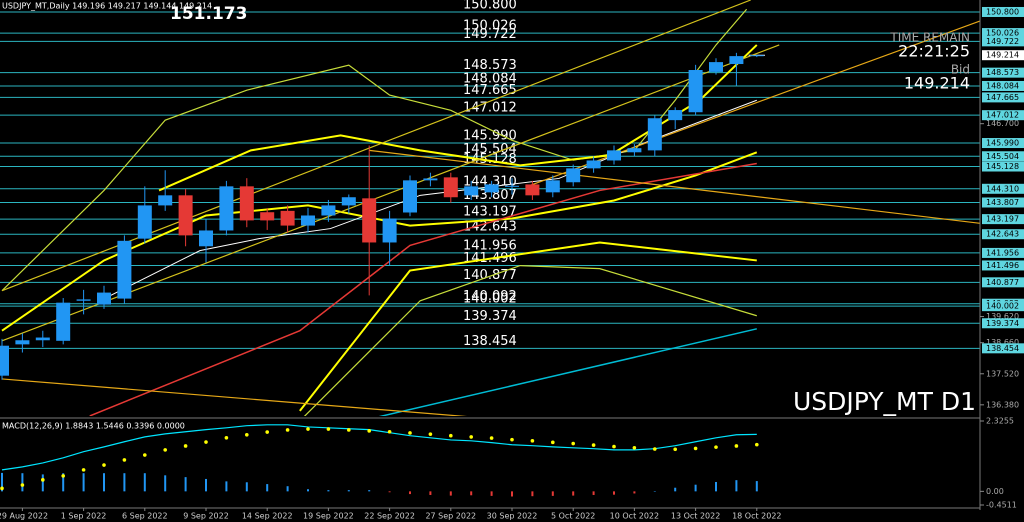 The image size is (1024, 522). I want to click on level-axis-label: 145.128, so click(1002, 166).